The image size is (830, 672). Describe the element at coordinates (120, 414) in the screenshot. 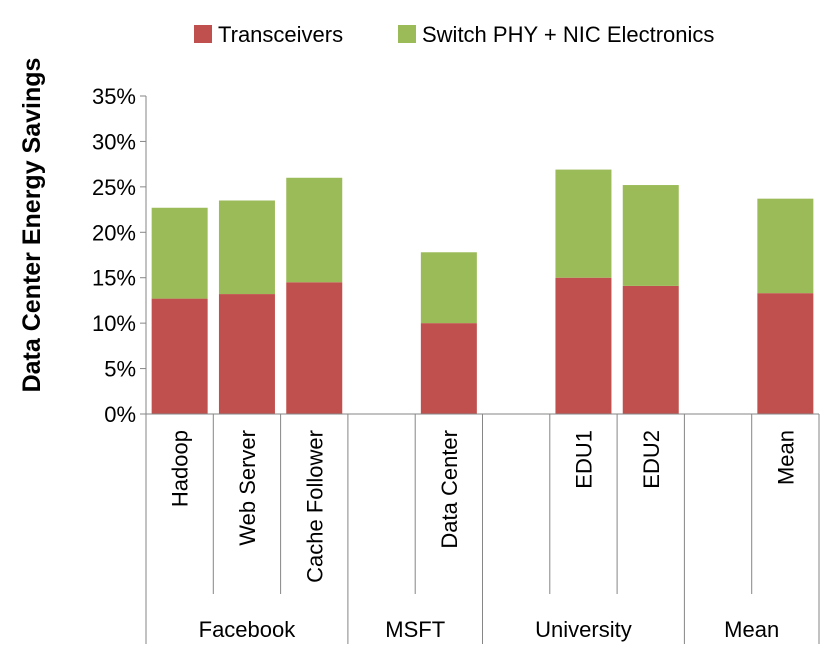

I see `y-tick-label: 0%` at that location.